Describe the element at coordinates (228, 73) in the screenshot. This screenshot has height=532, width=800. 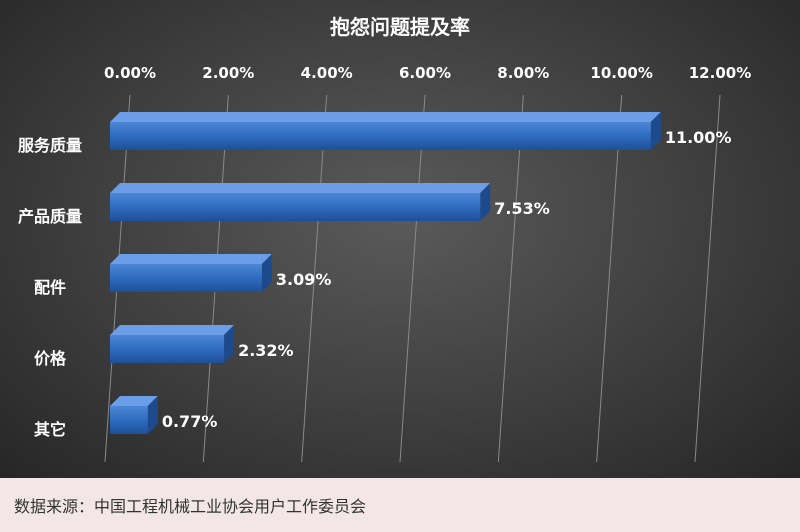
I see `x-tick-label: 2.00%` at that location.